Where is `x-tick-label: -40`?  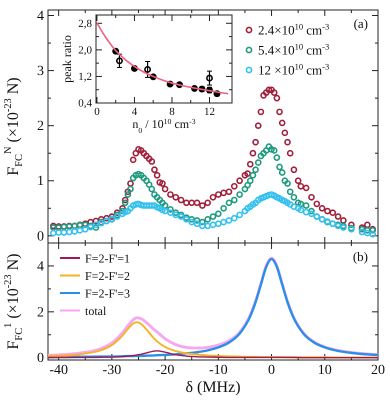 x-tick-label: -40 is located at coordinates (58, 370).